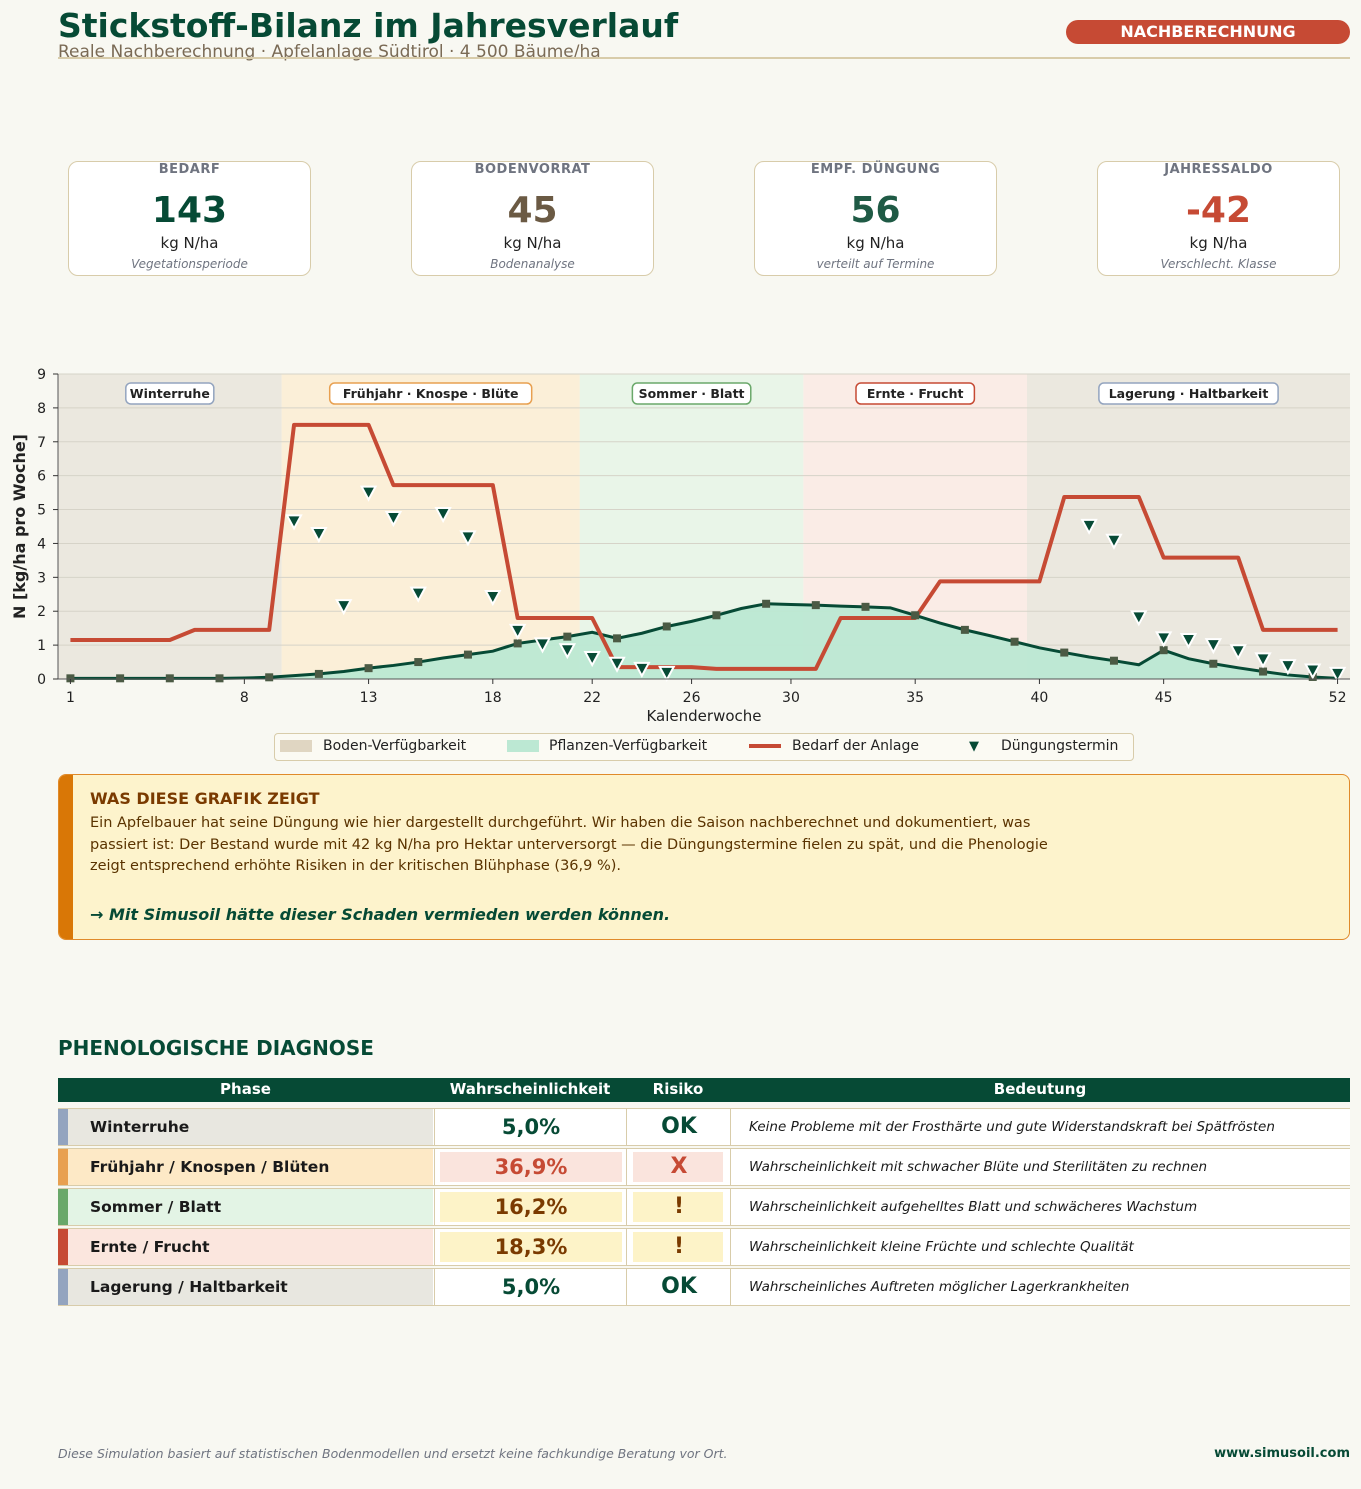 The width and height of the screenshot is (1361, 1489). I want to click on probability-cell: 36,9%, so click(530, 1167).